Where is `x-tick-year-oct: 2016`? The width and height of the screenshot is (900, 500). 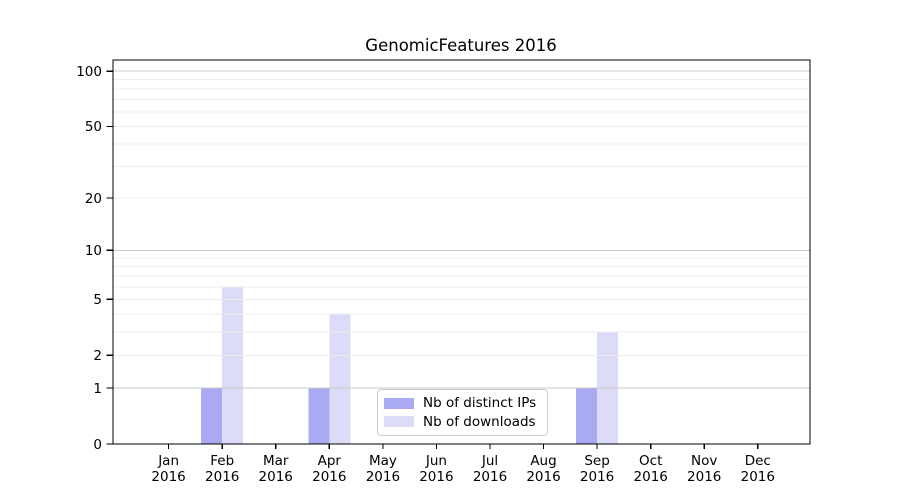
x-tick-year-oct: 2016 is located at coordinates (651, 477).